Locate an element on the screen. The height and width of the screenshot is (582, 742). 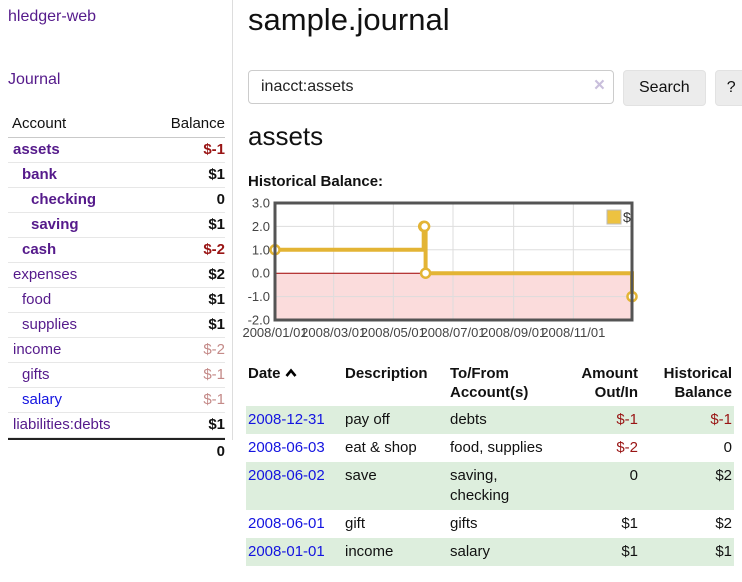
sidebar-account-link-supplies: supplies is located at coordinates (50, 324).